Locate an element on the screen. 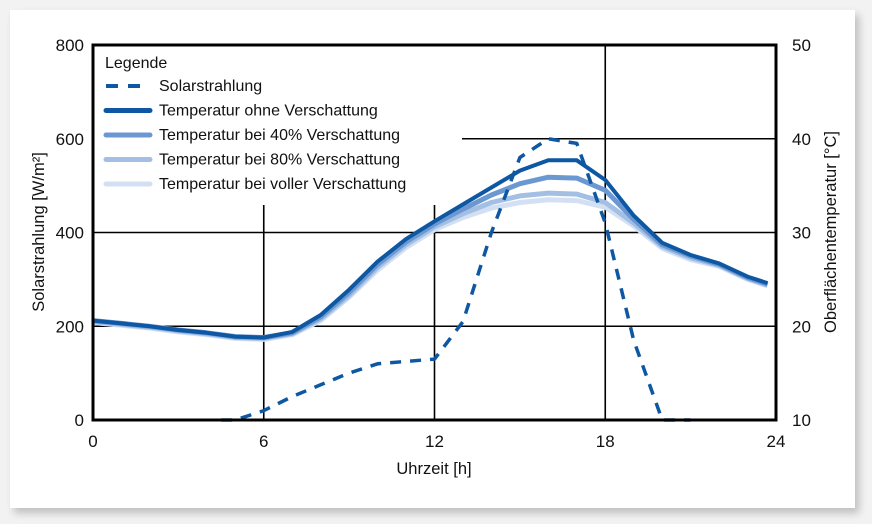 Image resolution: width=872 pixels, height=524 pixels. y-tick-left: 800 is located at coordinates (70, 45).